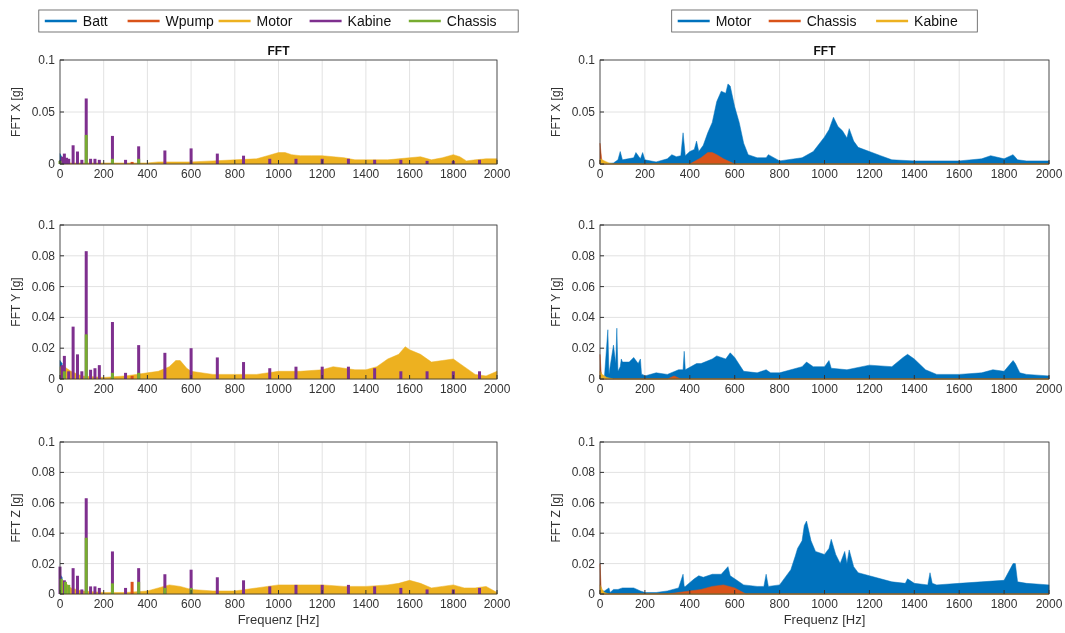  I want to click on legend-label: Batt, so click(95, 21).